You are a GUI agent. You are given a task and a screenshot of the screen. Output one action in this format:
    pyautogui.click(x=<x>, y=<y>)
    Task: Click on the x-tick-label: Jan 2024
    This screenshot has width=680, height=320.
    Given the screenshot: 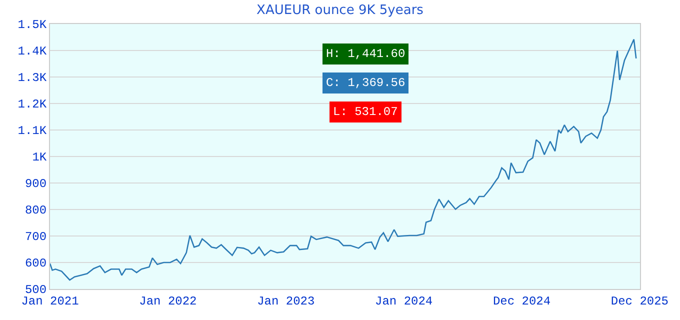 What is the action you would take?
    pyautogui.click(x=404, y=301)
    